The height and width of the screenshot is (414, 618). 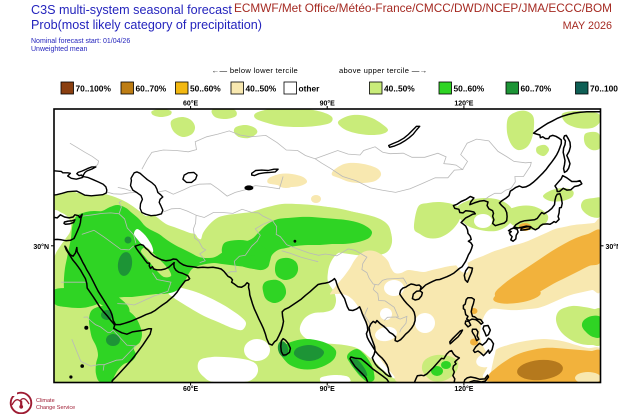 What do you see at coordinates (255, 70) in the screenshot?
I see `svg-text: ←— below lower tercile` at bounding box center [255, 70].